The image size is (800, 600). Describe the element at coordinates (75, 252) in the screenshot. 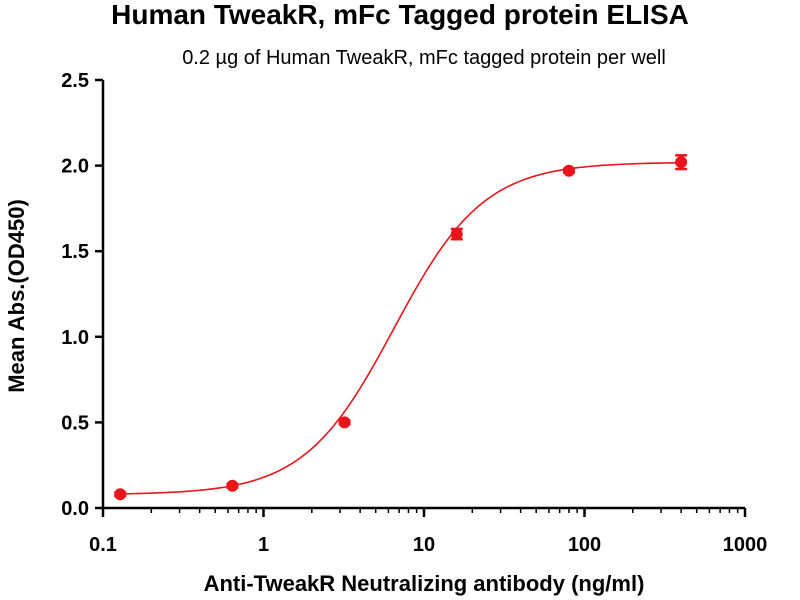

I see `y-tick-label: 1.5` at that location.